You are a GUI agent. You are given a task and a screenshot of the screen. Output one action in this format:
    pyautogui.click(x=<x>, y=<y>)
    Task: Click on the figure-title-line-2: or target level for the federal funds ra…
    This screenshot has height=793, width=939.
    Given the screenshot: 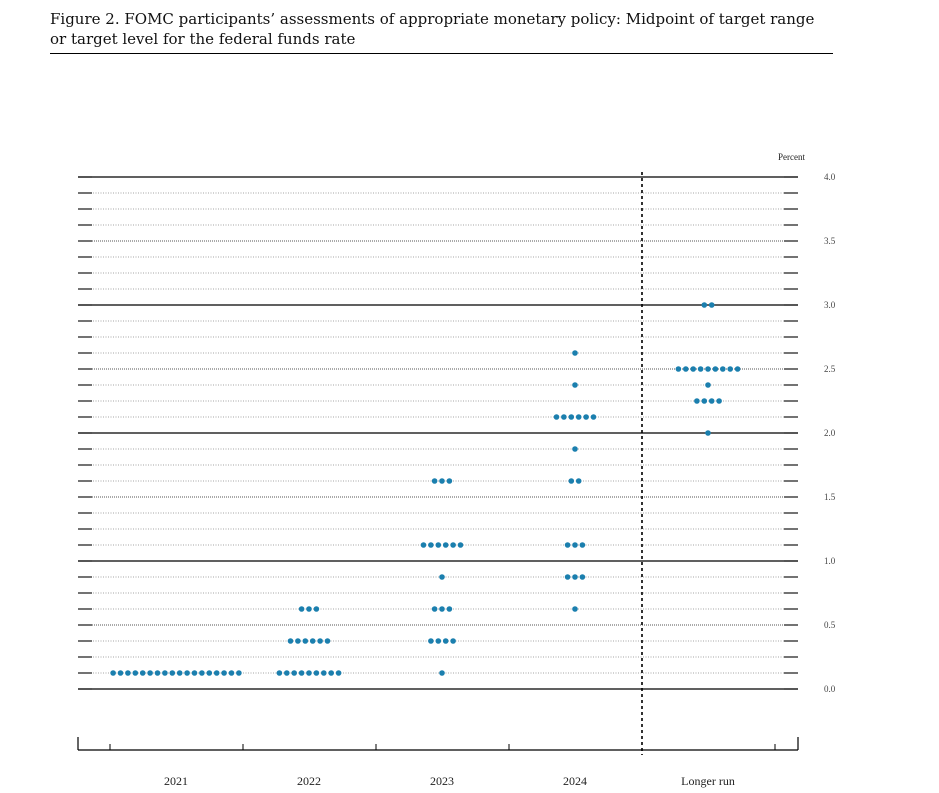 What is the action you would take?
    pyautogui.click(x=203, y=39)
    